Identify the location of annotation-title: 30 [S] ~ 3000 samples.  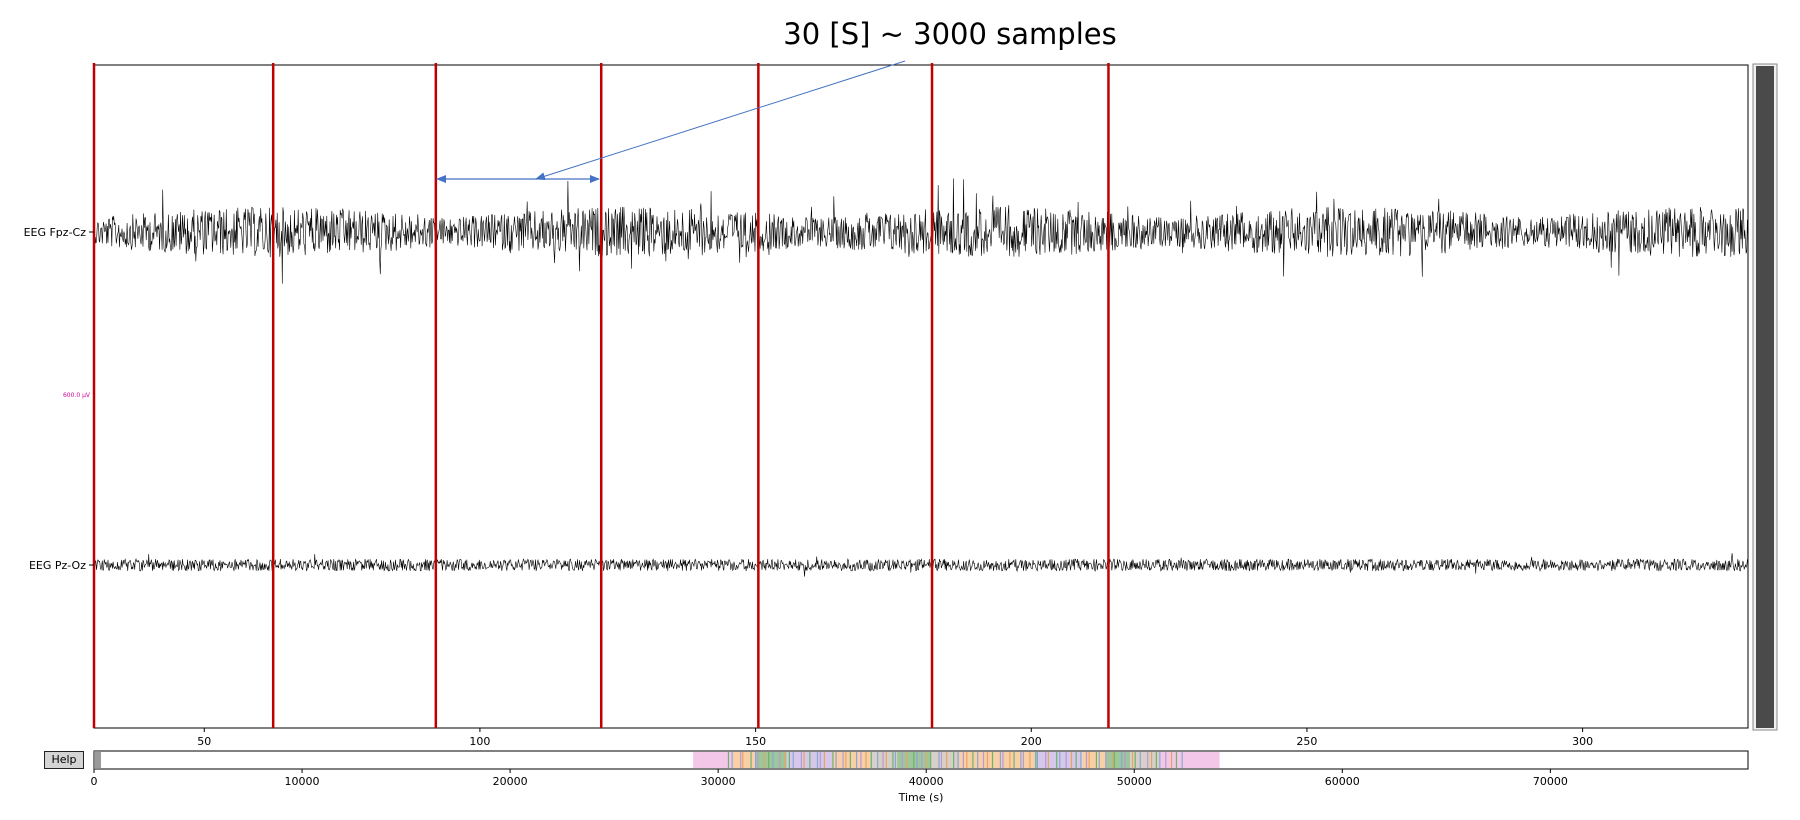
(949, 34).